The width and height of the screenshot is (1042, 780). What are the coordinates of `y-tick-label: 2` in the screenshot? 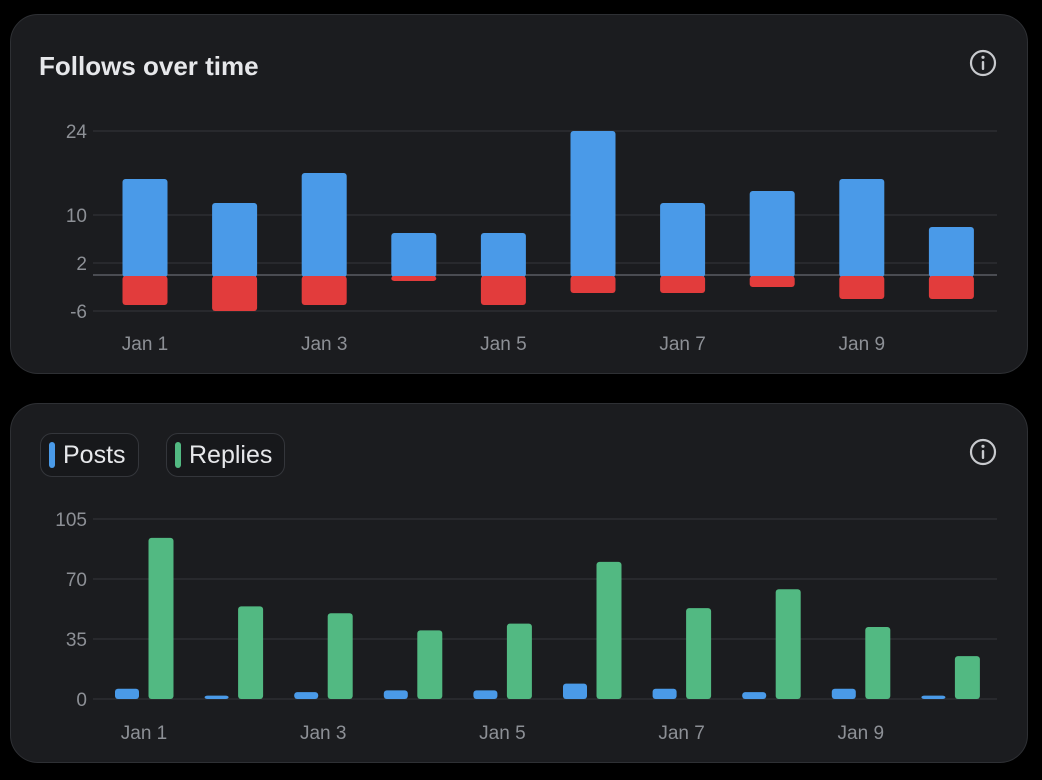 It's located at (81, 264).